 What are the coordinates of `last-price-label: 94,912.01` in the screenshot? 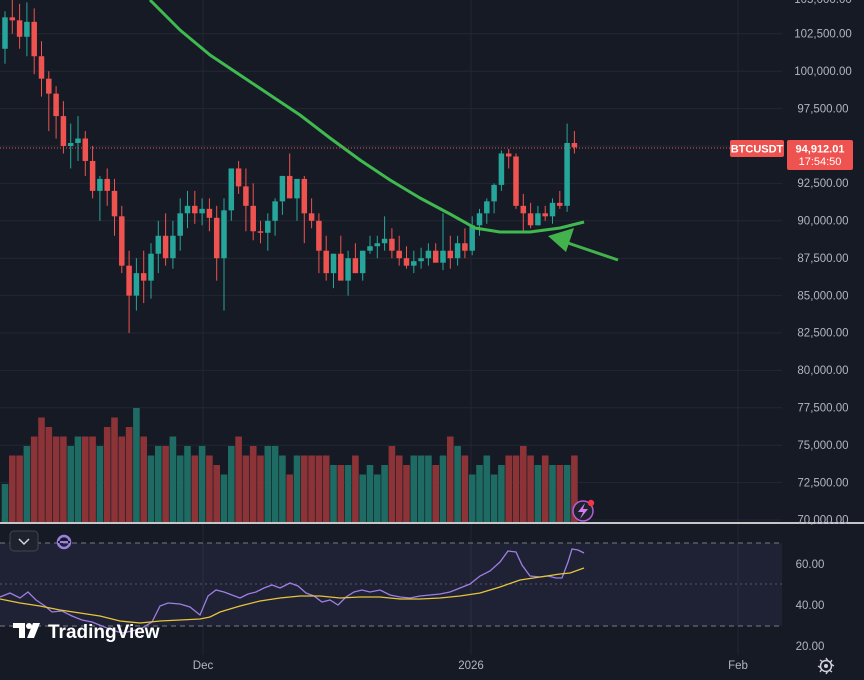 It's located at (820, 150).